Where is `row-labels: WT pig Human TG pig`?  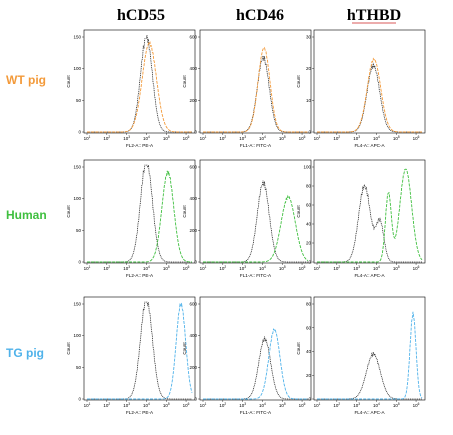
row-labels: WT pig Human TG pig is located at coordinates (26, 216).